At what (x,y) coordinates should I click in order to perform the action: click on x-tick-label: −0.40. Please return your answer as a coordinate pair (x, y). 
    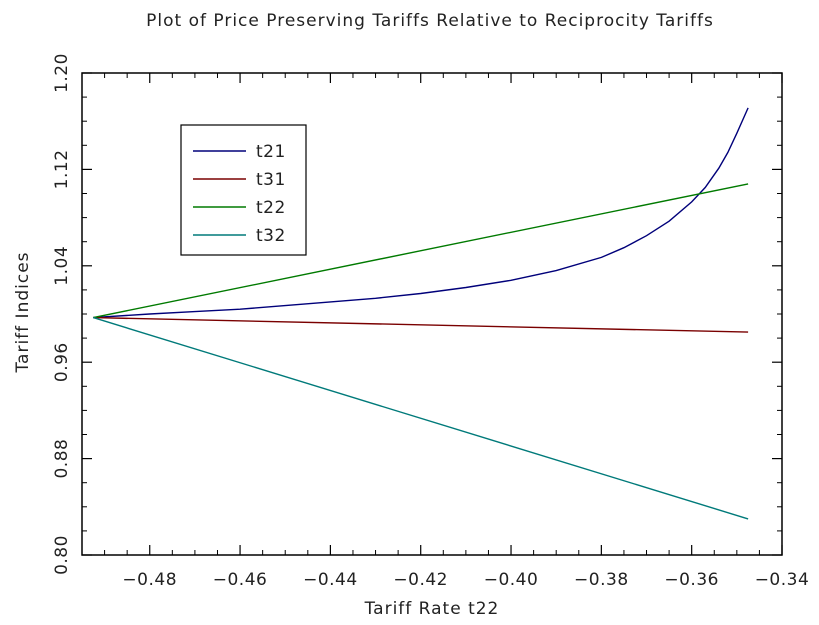
    Looking at the image, I should click on (511, 580).